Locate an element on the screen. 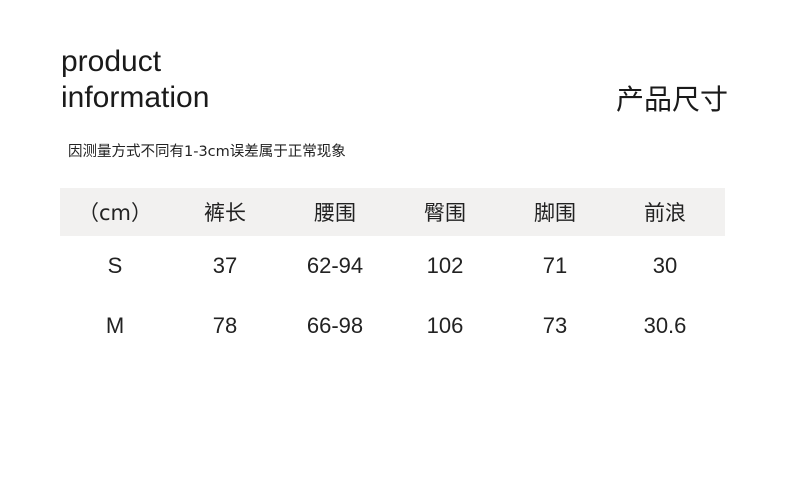 The width and height of the screenshot is (790, 502). measurement-note: 因测量方式不同有1-3cm误差属于正常现象 is located at coordinates (207, 152).